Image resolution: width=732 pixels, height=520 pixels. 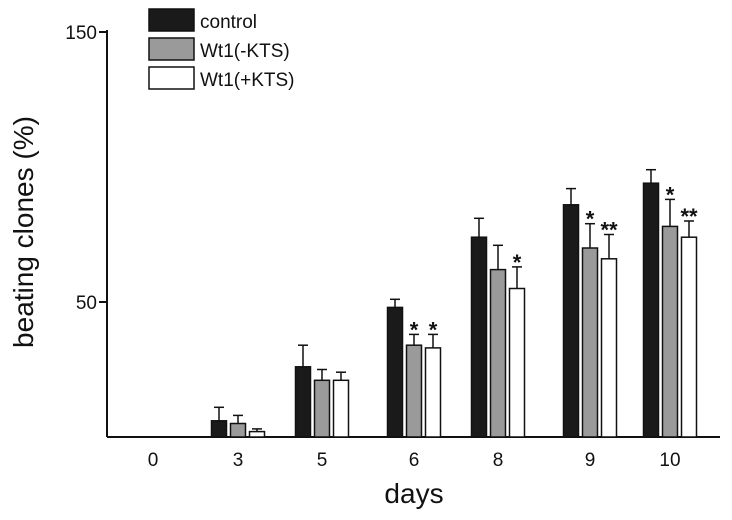 I want to click on legend-label: Wt1(-KTS), so click(x=245, y=51).